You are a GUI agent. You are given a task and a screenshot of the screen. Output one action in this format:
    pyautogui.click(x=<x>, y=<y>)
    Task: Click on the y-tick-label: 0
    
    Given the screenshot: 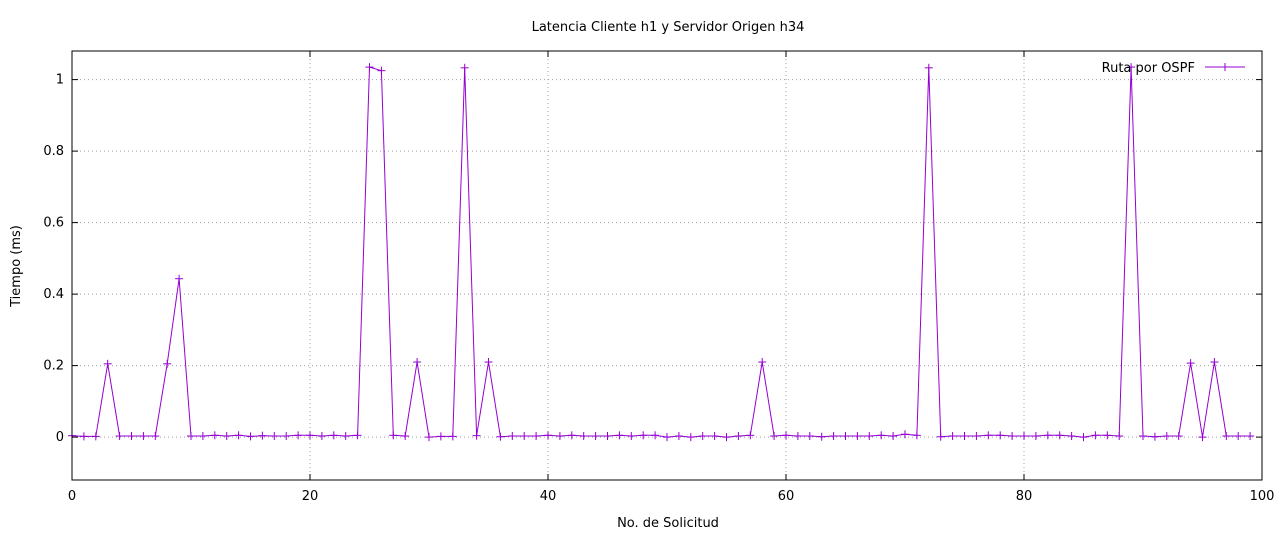 What is the action you would take?
    pyautogui.click(x=60, y=437)
    